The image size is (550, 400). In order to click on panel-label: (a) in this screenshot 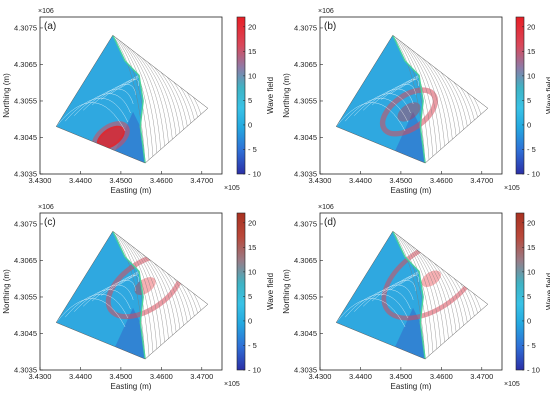, I will do `click(50, 26)`.